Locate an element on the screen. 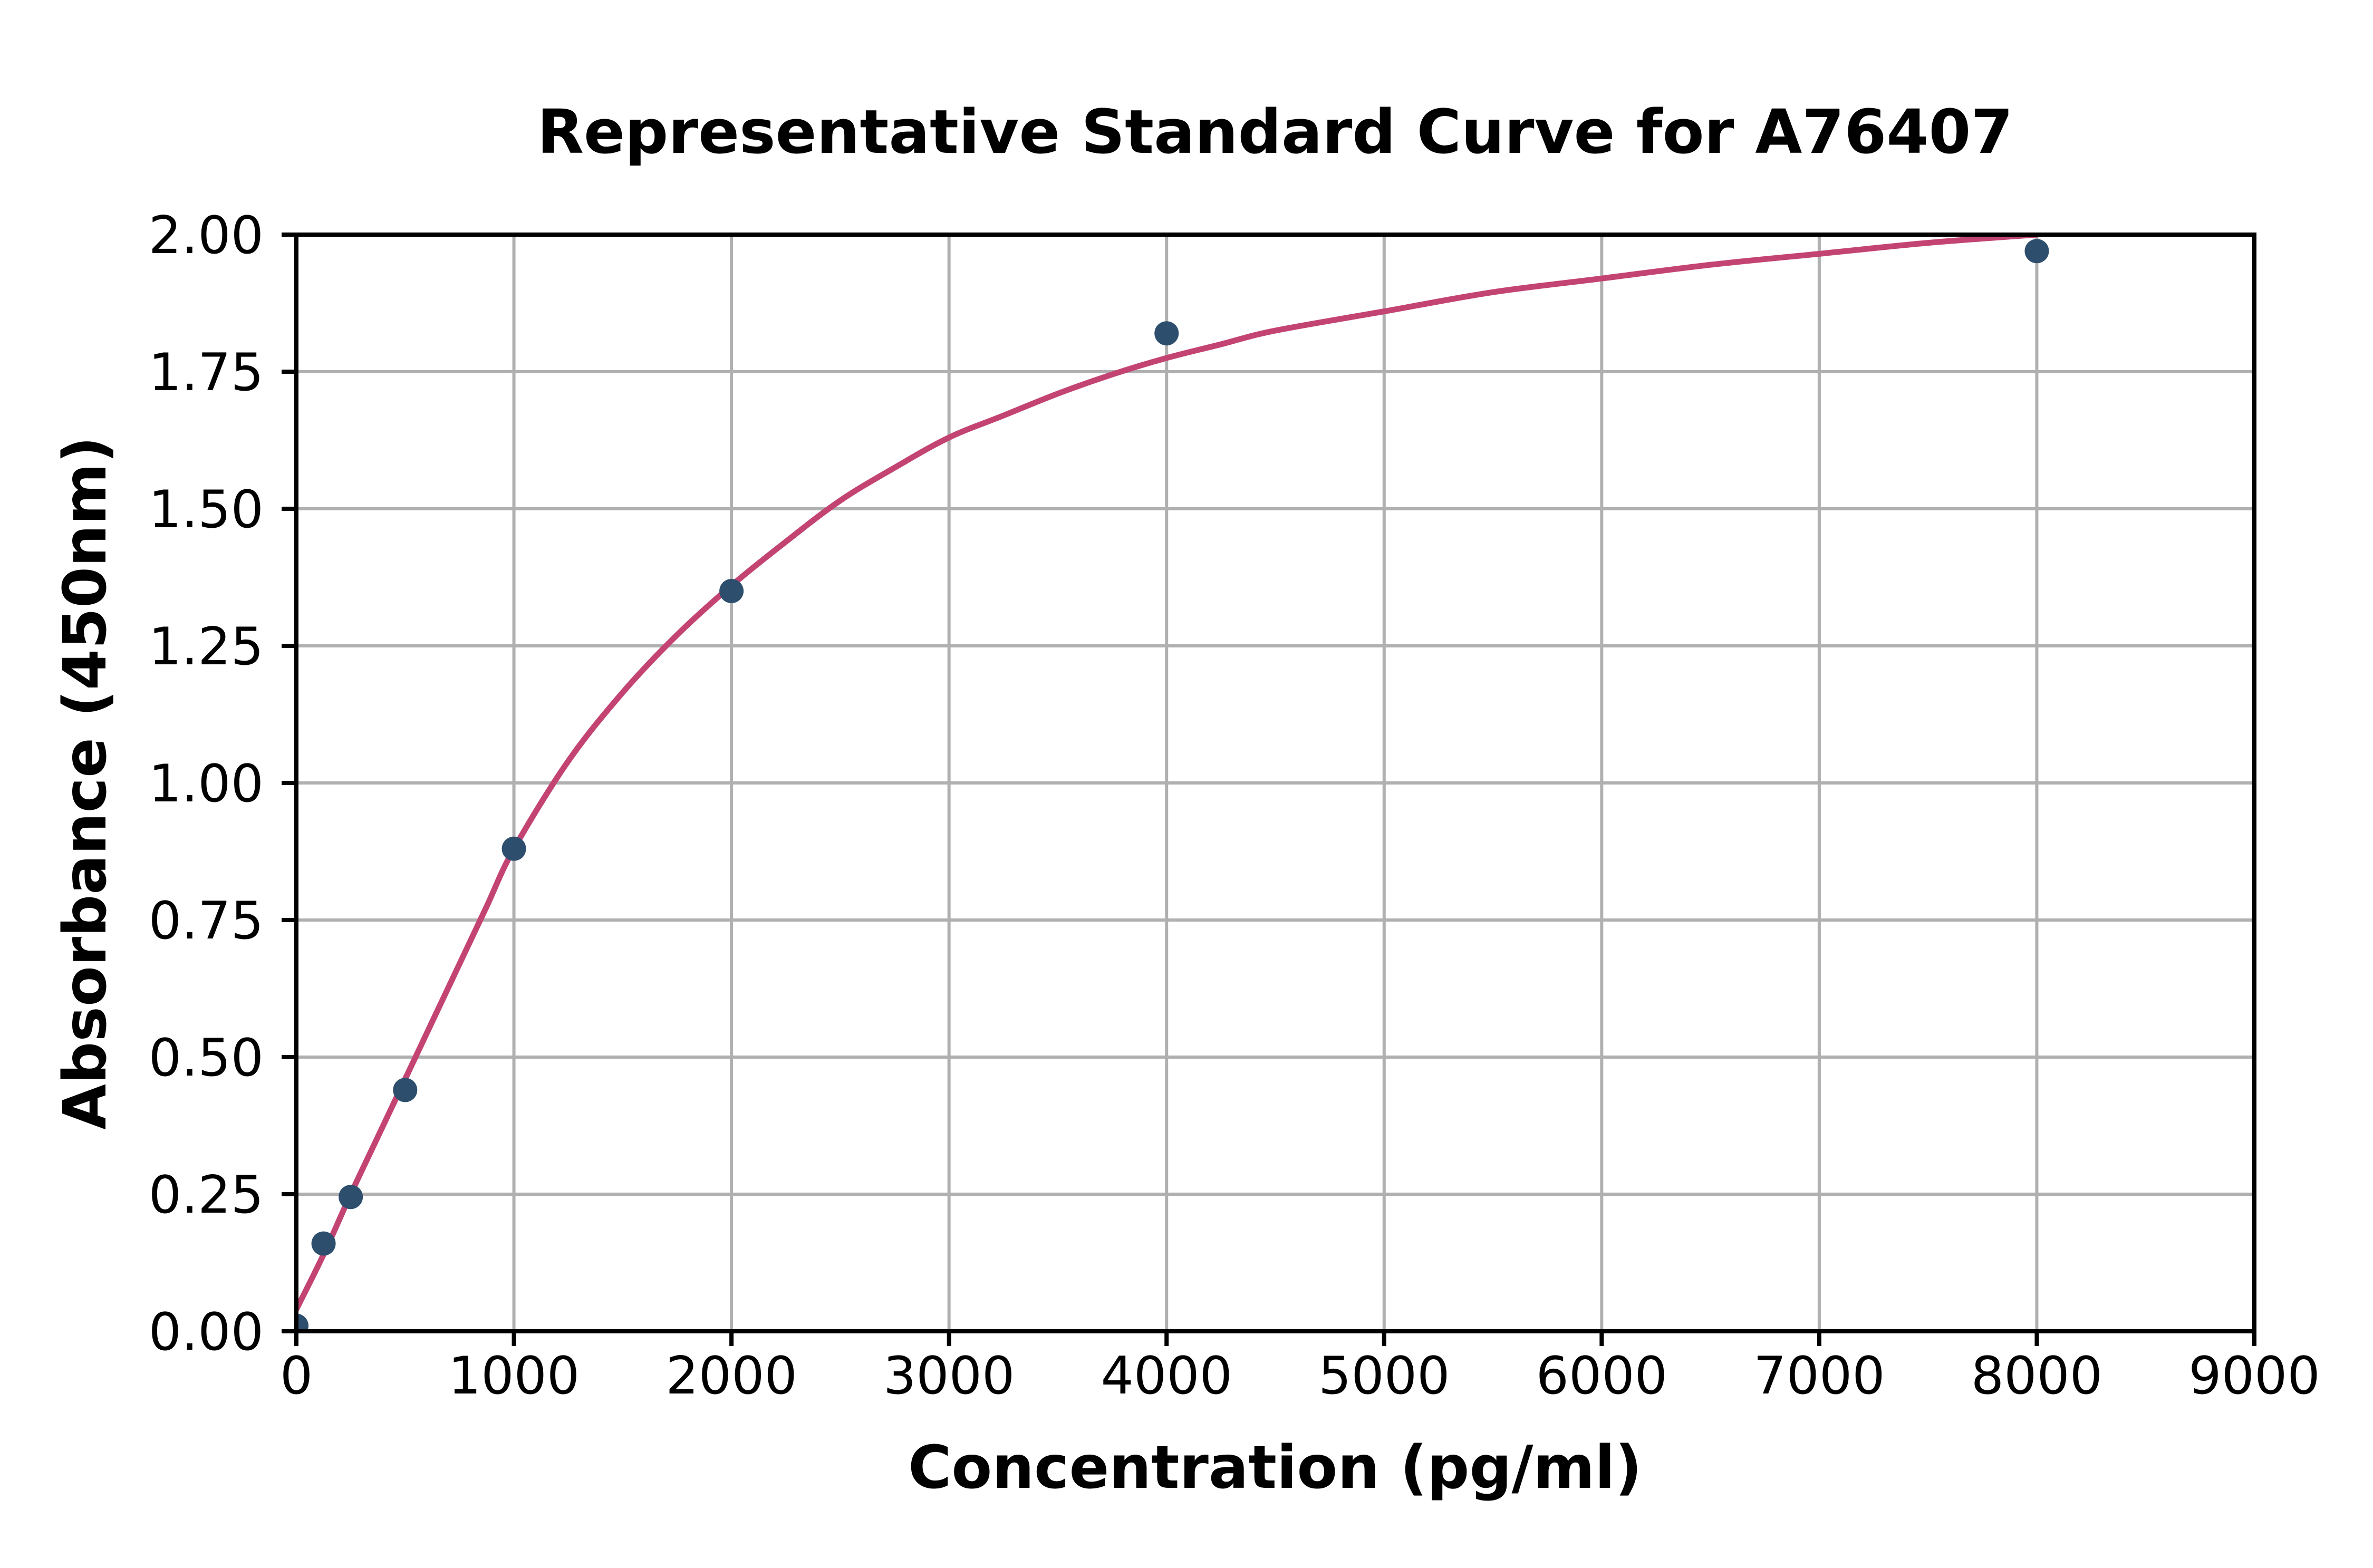 Image resolution: width=2373 pixels, height=1568 pixels. y-tick-label: 1.75 is located at coordinates (206, 373).